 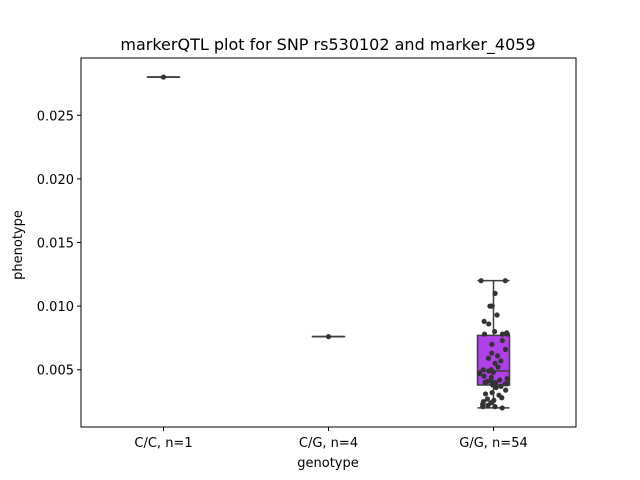 What do you see at coordinates (55, 307) in the screenshot?
I see `y-tick-label: 0.010` at bounding box center [55, 307].